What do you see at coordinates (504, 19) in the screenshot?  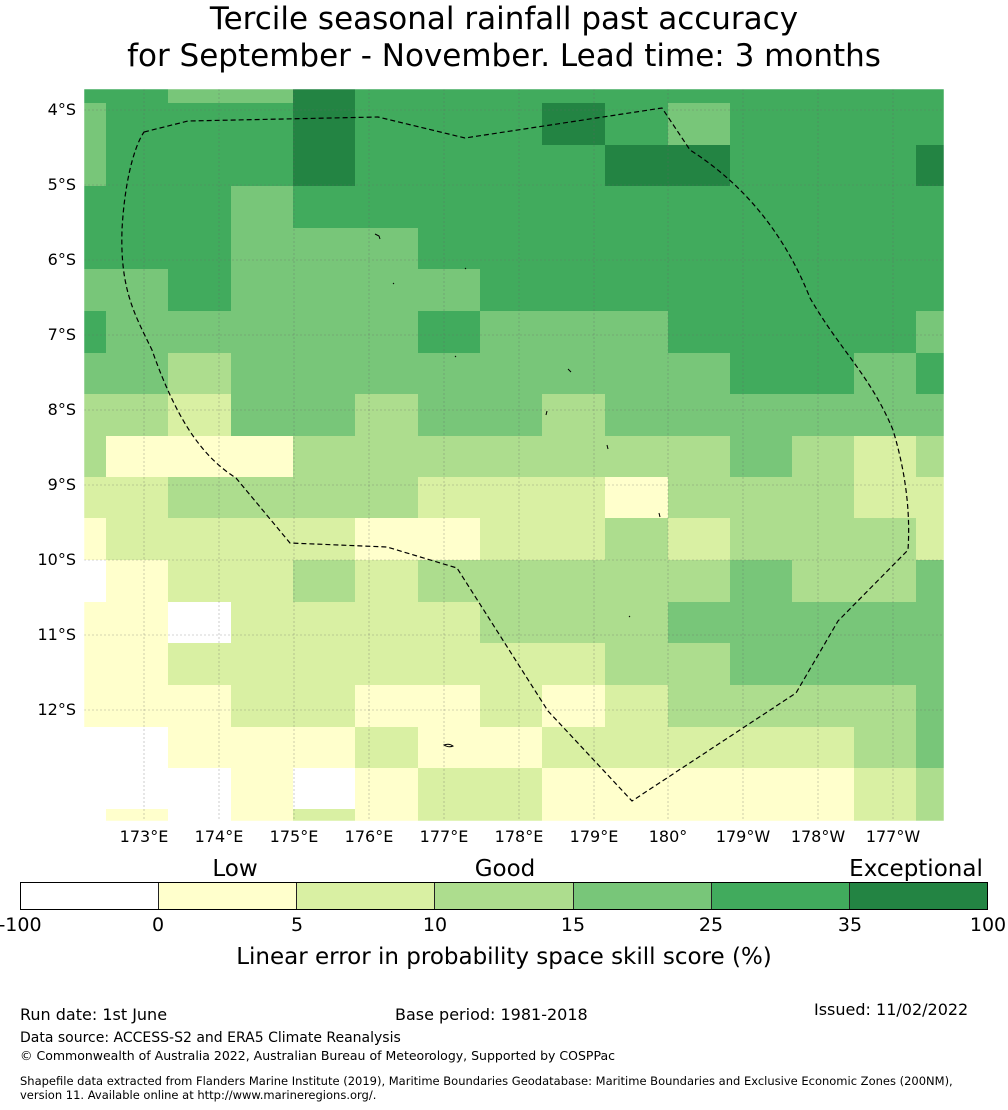 I see `map-title-line-1: Tercile seasonal rainfall past accuracy` at bounding box center [504, 19].